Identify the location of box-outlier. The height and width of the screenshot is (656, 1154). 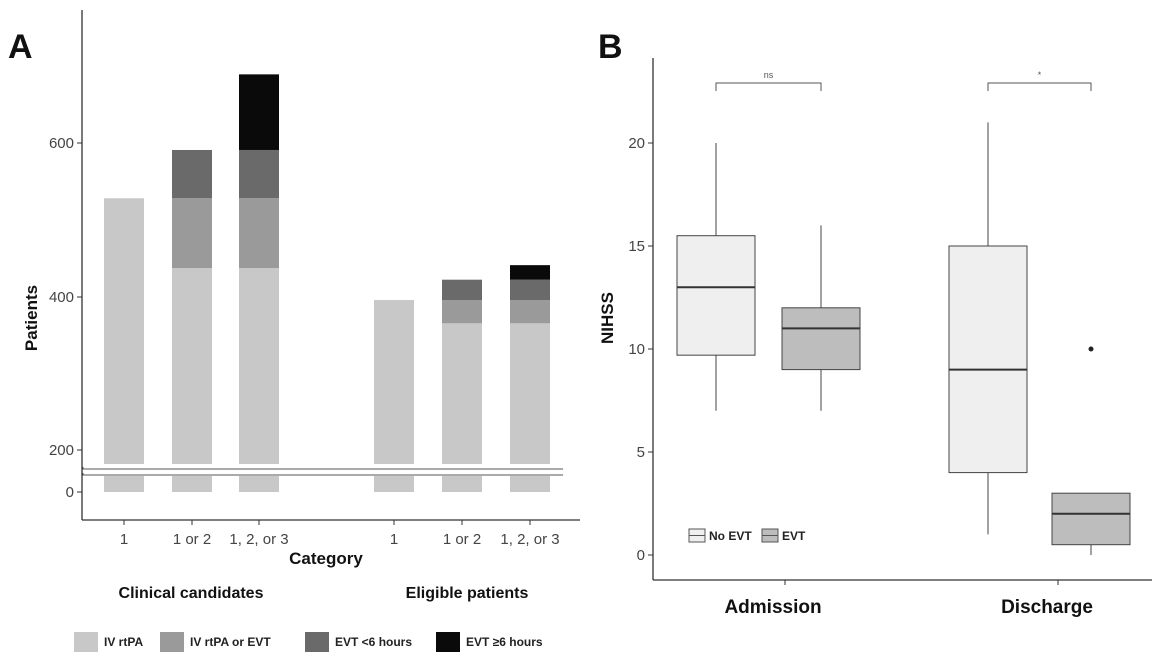
(1091, 349).